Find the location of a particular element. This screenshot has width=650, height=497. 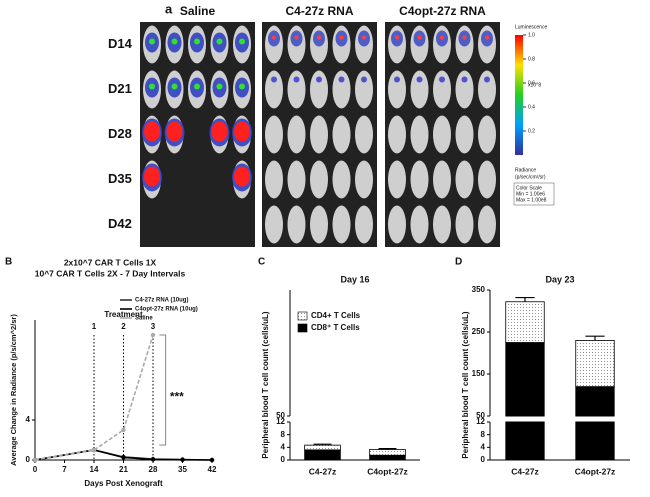

panel-label: D is located at coordinates (458, 262).